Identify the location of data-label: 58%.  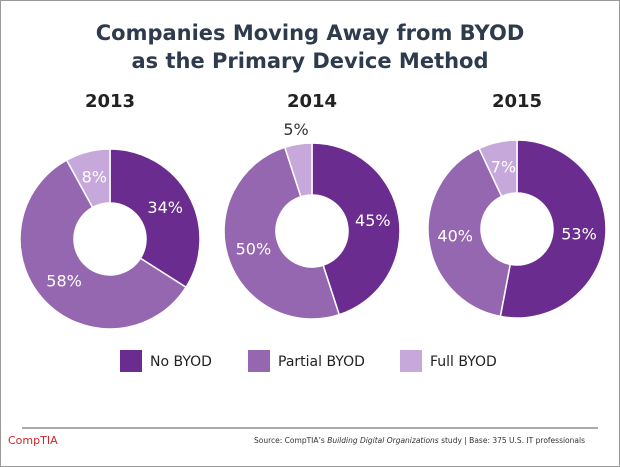
(64, 281).